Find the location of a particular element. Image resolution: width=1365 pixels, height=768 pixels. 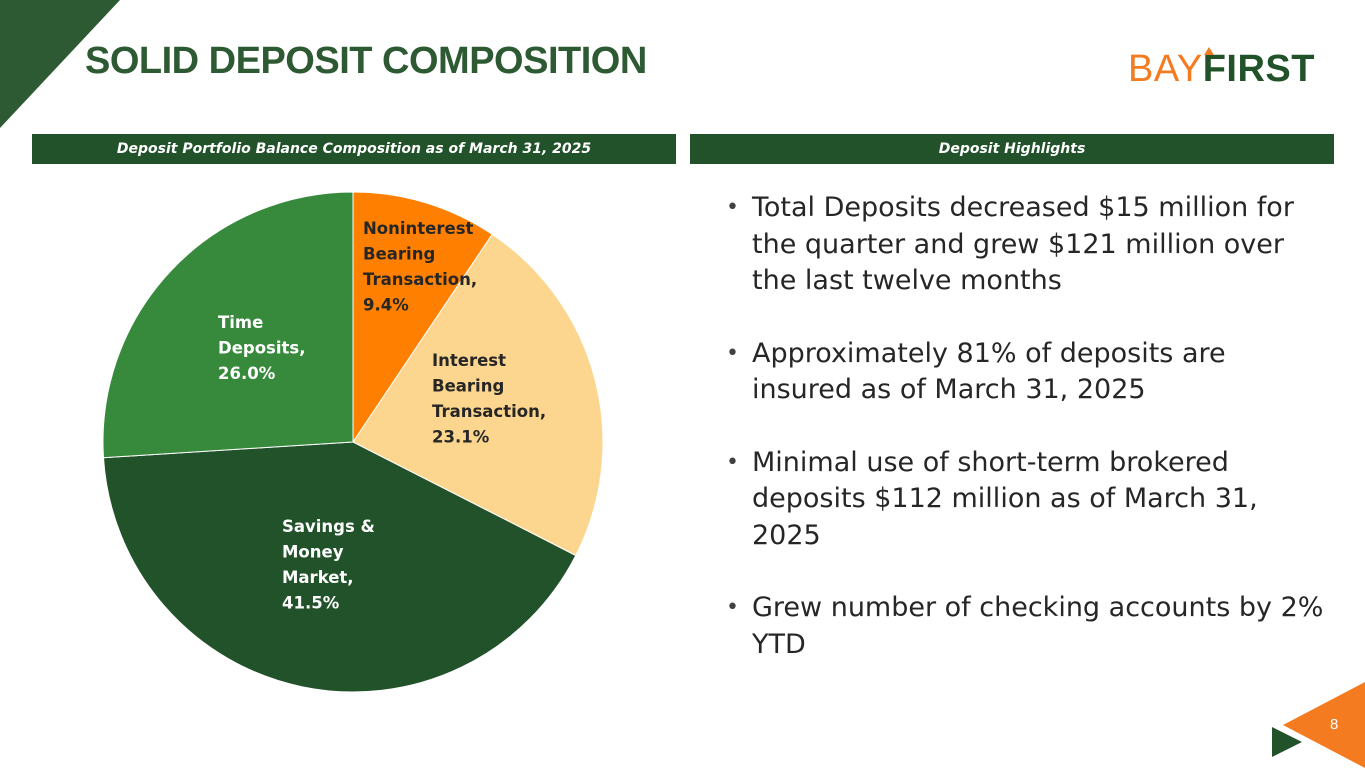

logo-text-first: FIRST is located at coordinates (1258, 69).